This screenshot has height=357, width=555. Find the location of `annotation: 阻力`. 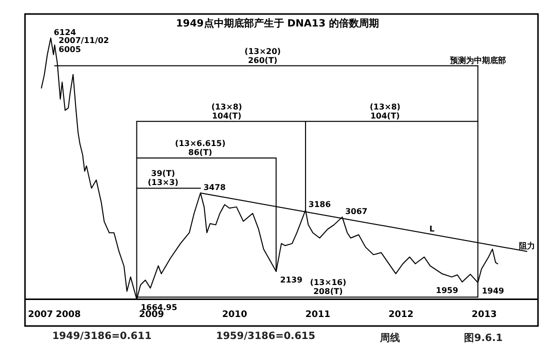

annotation: 阻力 is located at coordinates (526, 245).